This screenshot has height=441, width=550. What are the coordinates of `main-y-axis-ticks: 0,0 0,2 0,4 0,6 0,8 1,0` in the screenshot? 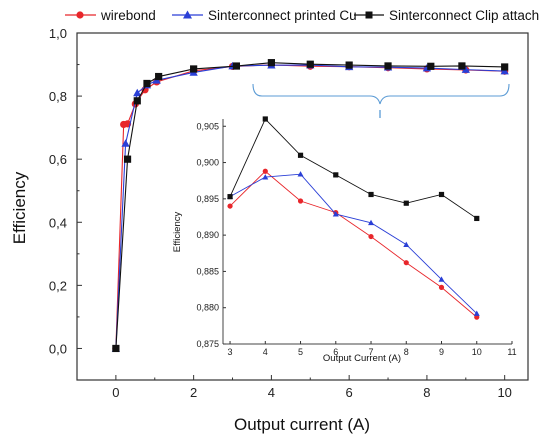 It's located at (65, 191).